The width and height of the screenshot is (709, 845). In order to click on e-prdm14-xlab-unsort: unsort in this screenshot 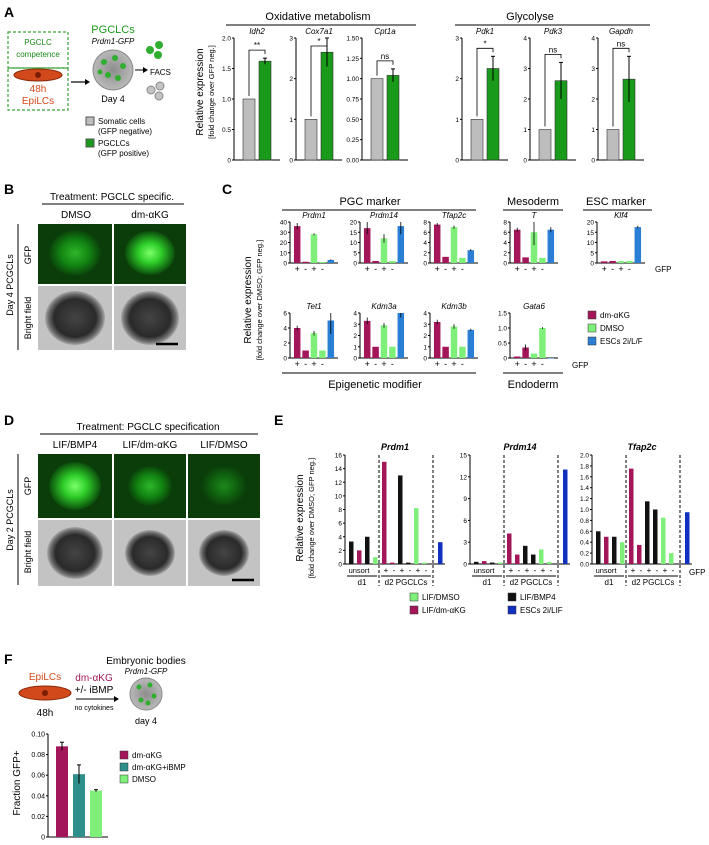, I will do `click(485, 570)`.